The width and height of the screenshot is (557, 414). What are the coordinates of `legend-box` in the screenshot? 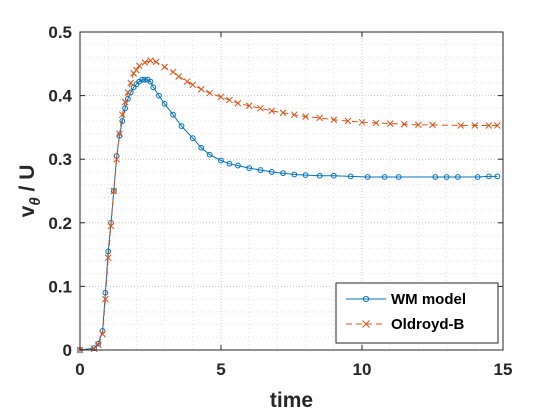 It's located at (417, 313).